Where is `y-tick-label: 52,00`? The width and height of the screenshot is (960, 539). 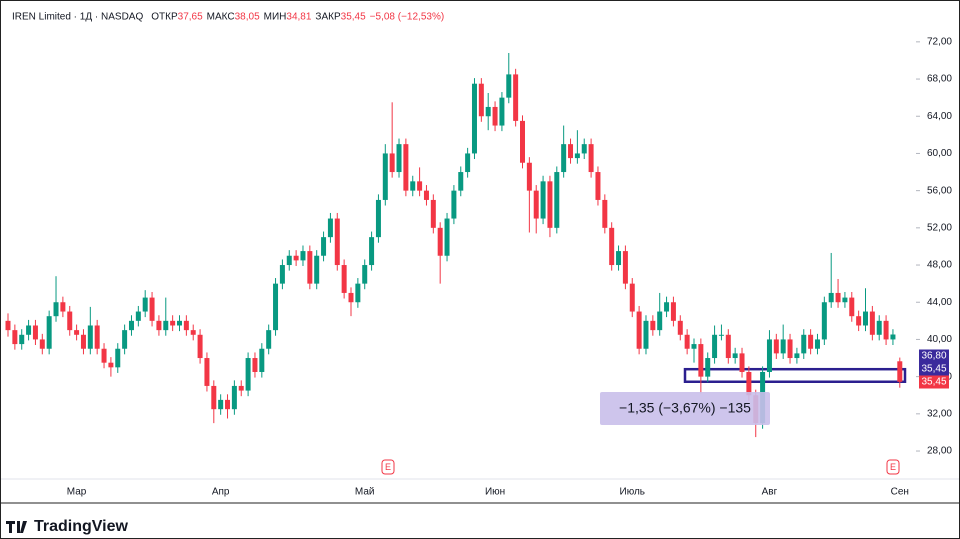
y-tick-label: 52,00 is located at coordinates (939, 227).